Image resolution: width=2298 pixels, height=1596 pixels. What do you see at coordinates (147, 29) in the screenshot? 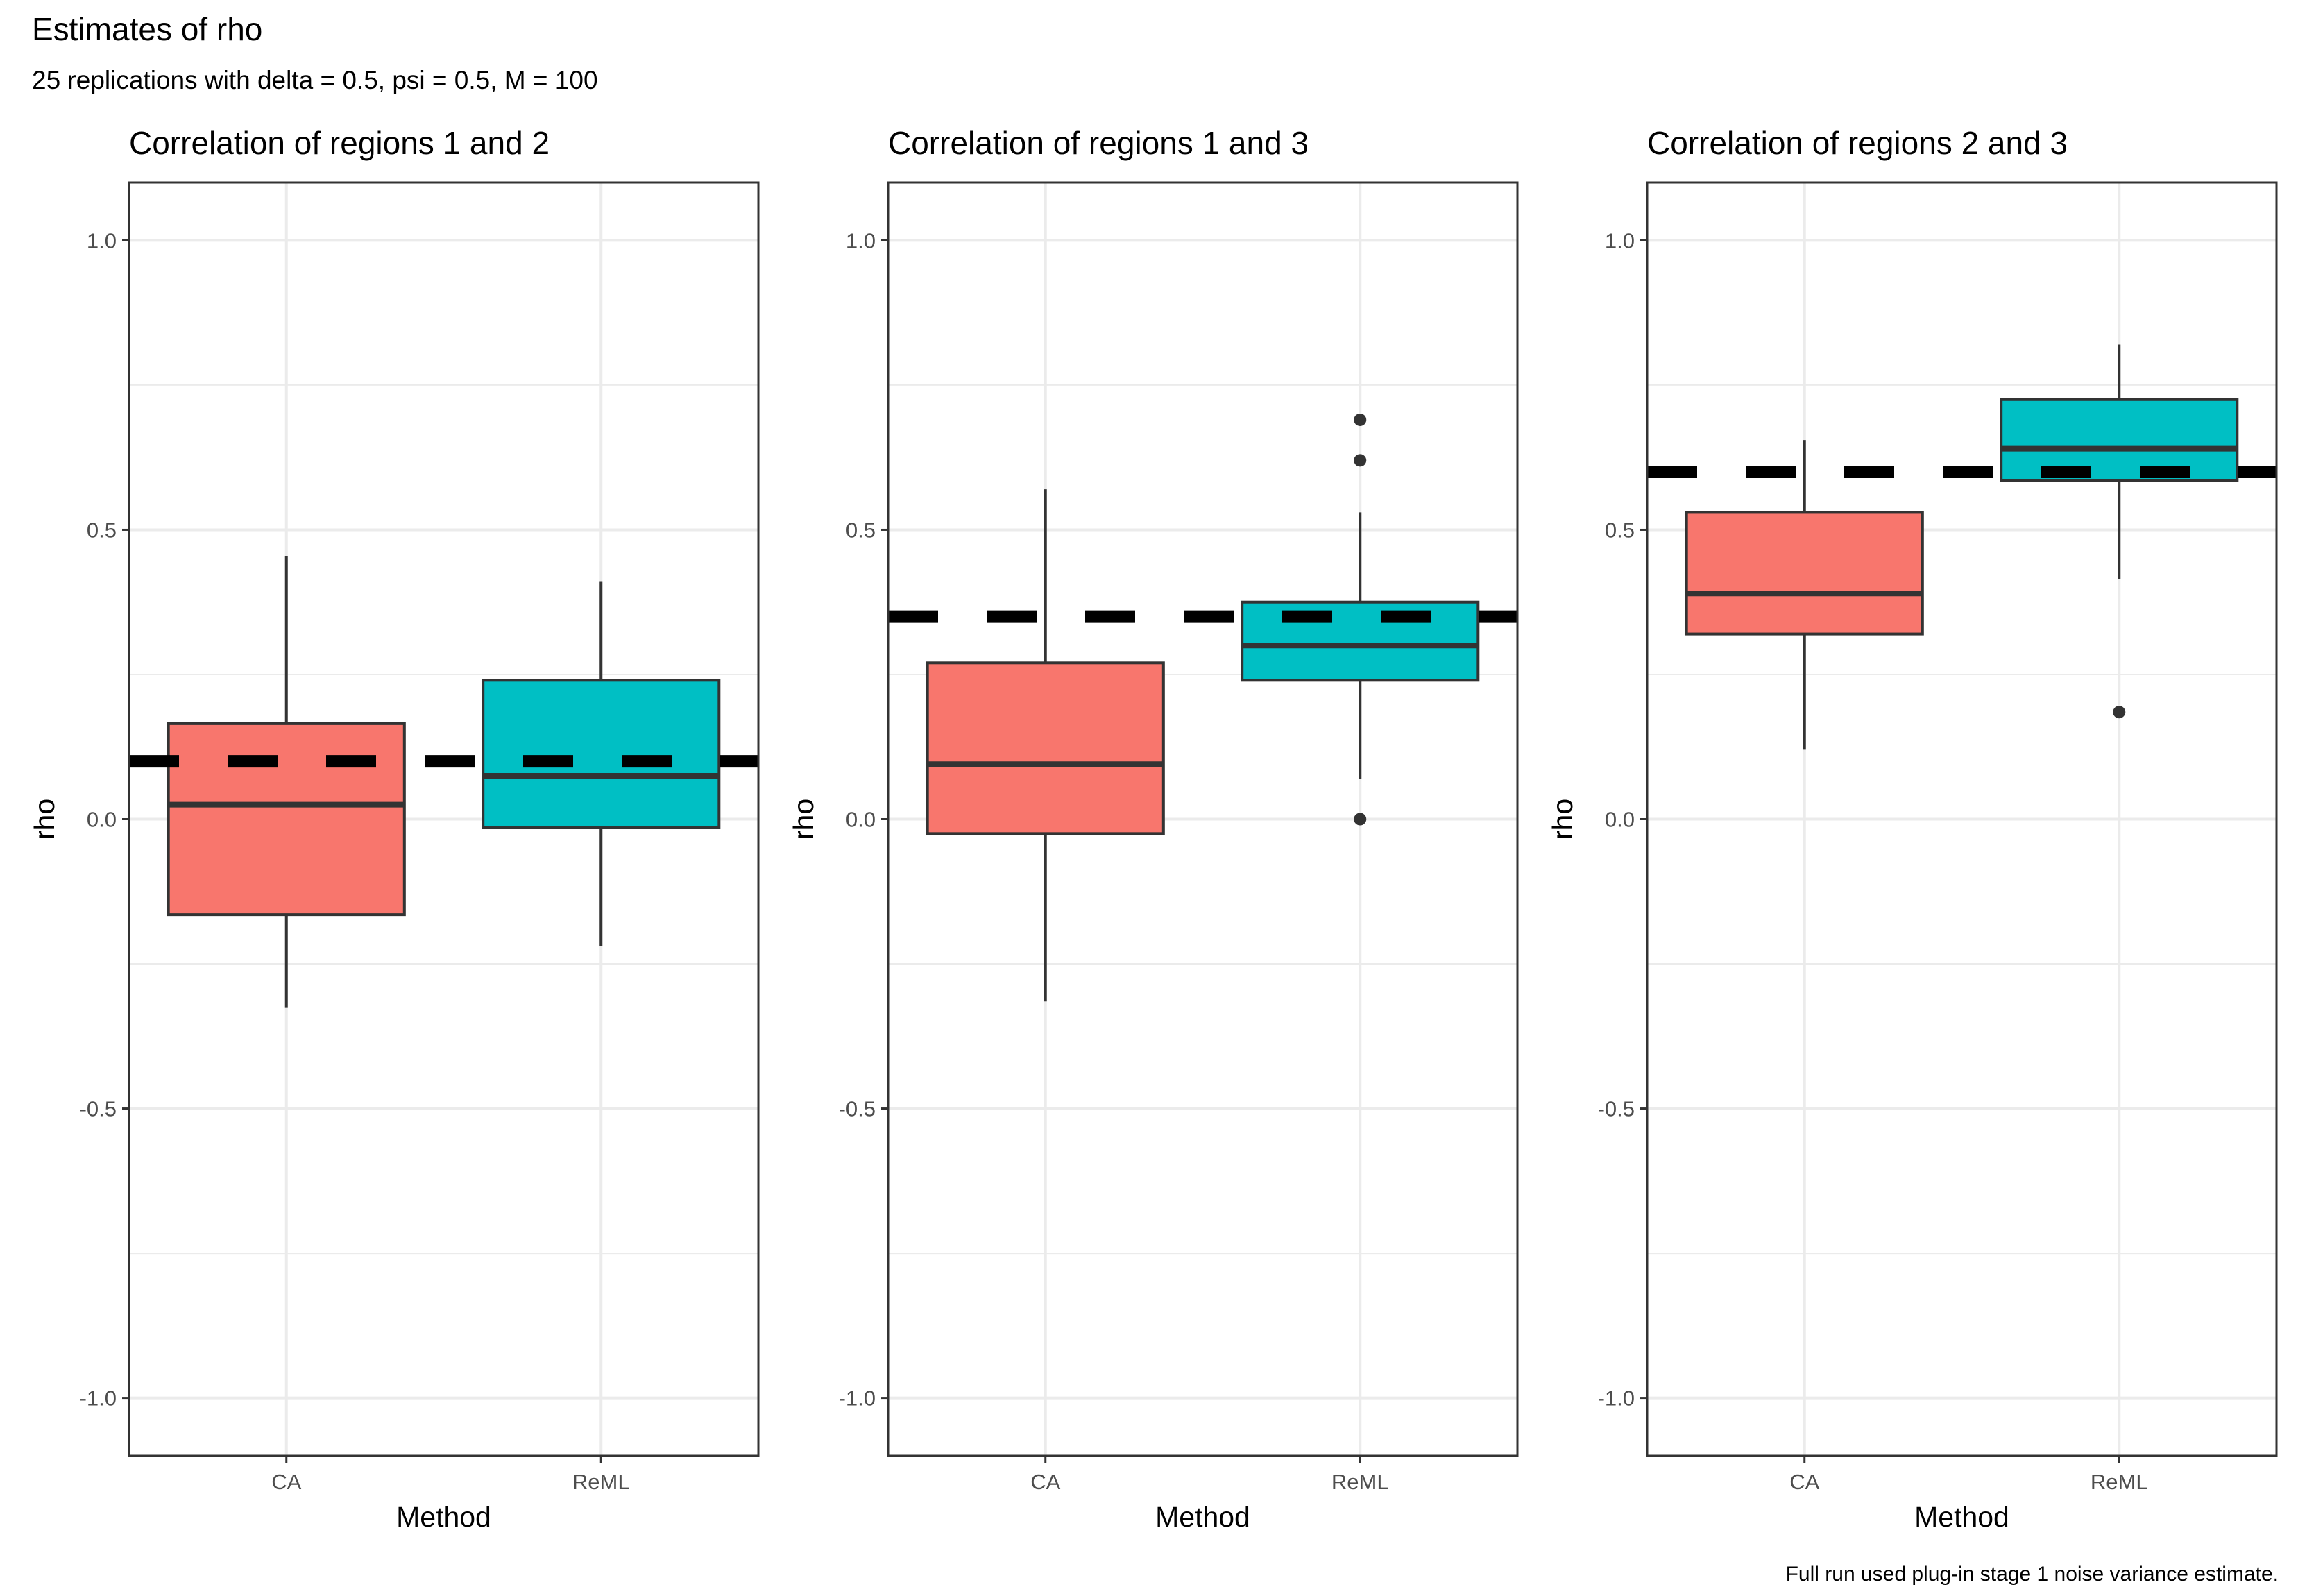
I see `figure-title: Estimates of rho` at bounding box center [147, 29].